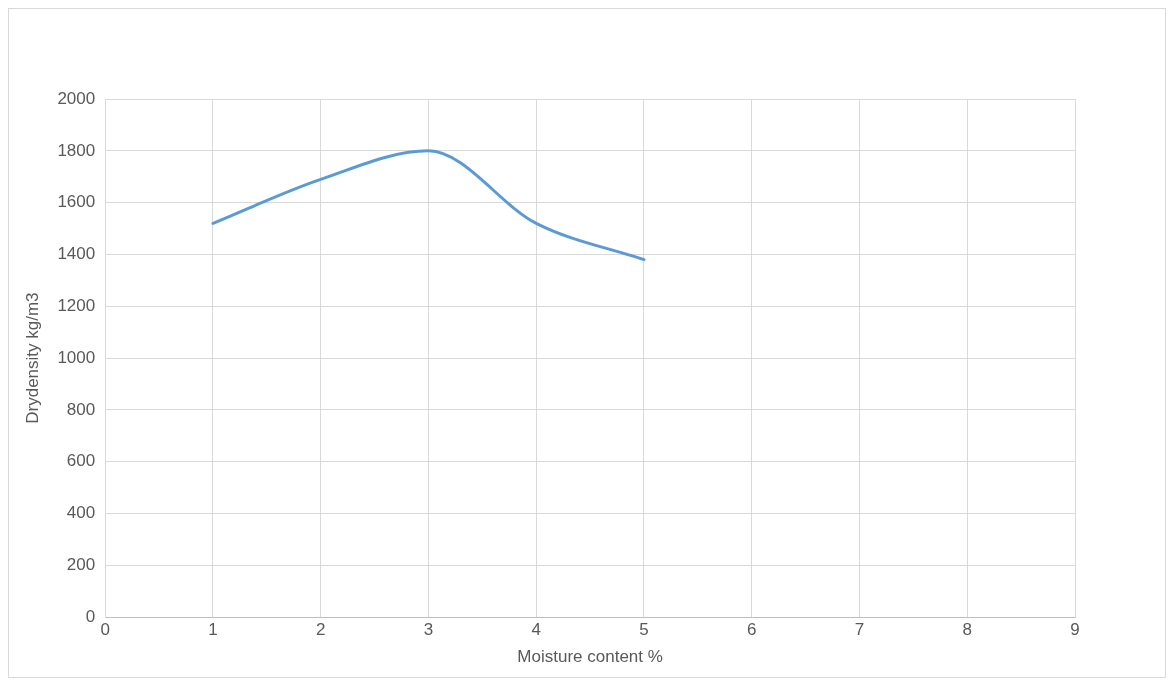 The width and height of the screenshot is (1174, 686). What do you see at coordinates (536, 630) in the screenshot?
I see `x-tick-label: 4` at bounding box center [536, 630].